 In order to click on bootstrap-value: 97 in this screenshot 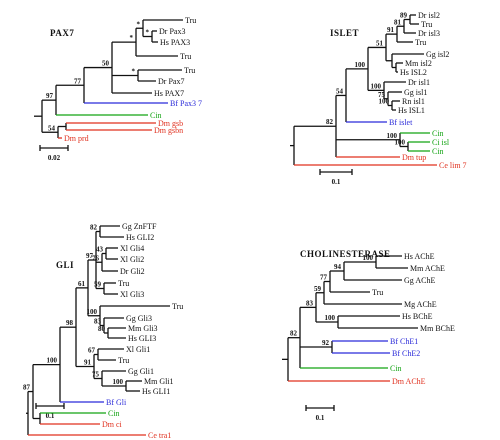, I will do `click(50, 96)`.